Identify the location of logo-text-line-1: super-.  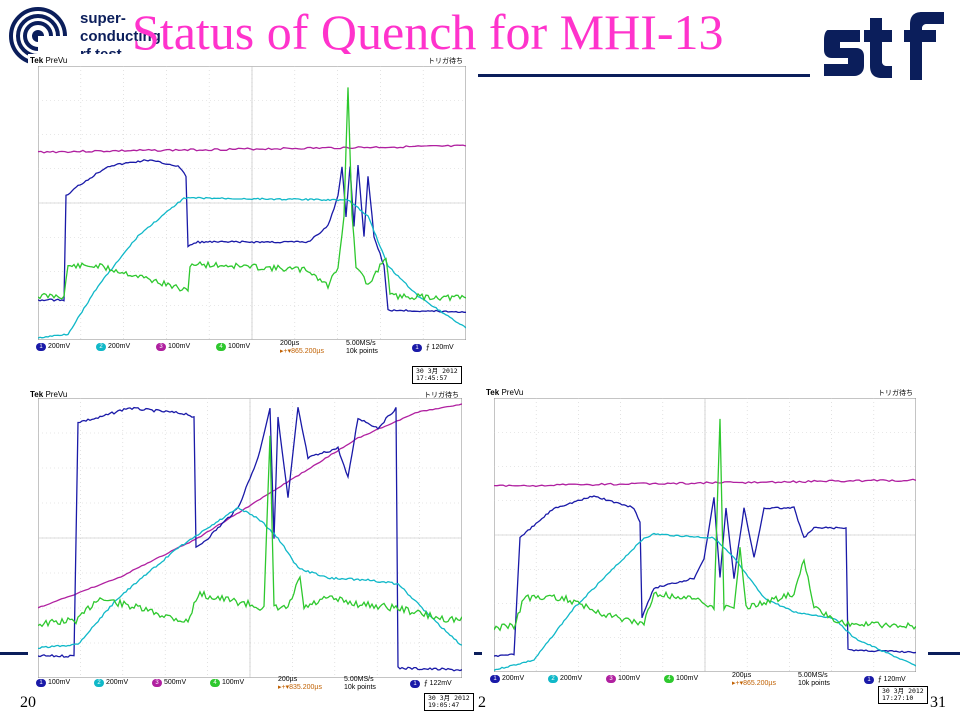
(103, 18).